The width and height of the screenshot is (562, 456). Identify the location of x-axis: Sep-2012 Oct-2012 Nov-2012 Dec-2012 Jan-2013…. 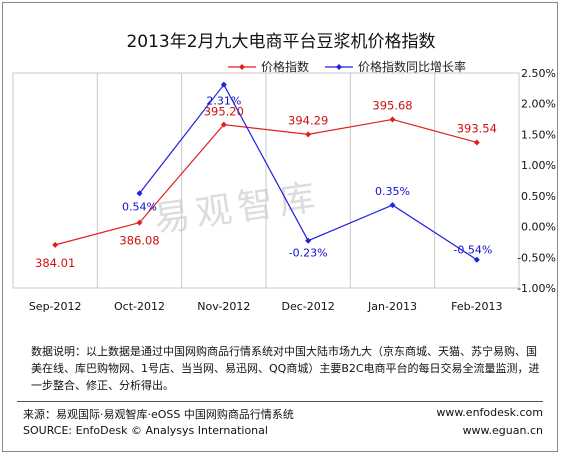
(266, 306).